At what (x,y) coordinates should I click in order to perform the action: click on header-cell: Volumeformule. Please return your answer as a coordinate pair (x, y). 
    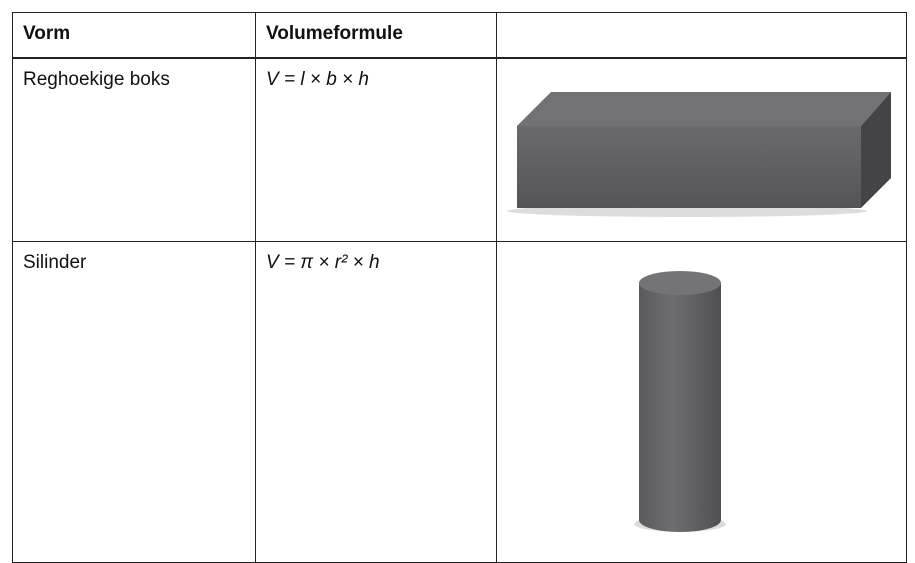
    Looking at the image, I should click on (376, 35).